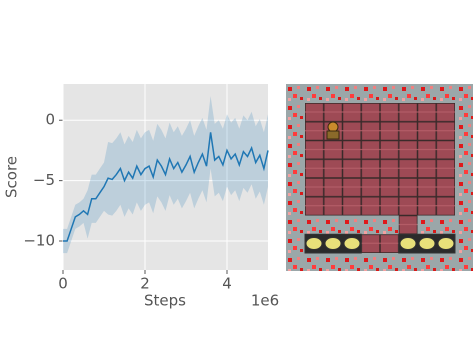  Describe the element at coordinates (227, 284) in the screenshot. I see `x-tick-label: 4` at that location.